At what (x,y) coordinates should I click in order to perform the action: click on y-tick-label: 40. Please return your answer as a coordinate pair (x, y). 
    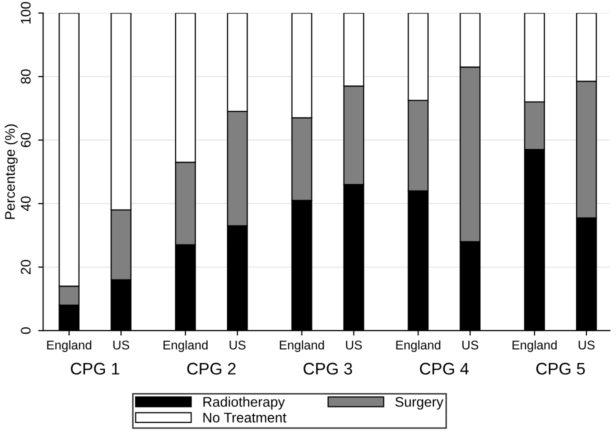
    Looking at the image, I should click on (25, 203).